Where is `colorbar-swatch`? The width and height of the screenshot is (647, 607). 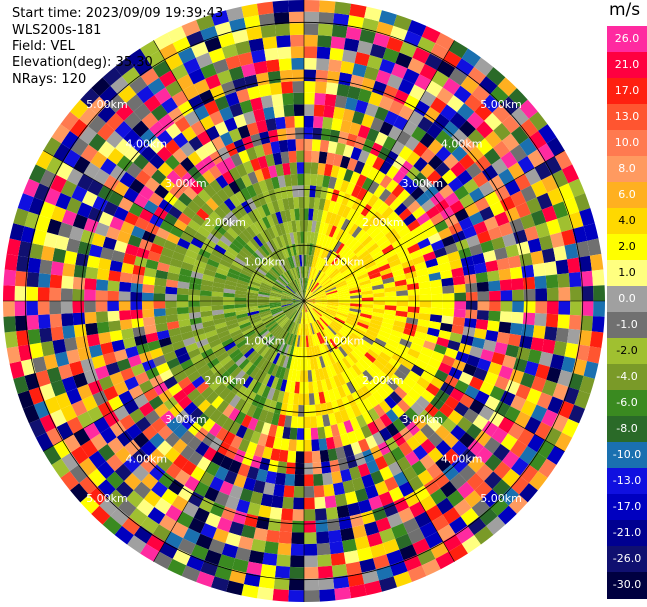 colorbar-swatch is located at coordinates (627, 559).